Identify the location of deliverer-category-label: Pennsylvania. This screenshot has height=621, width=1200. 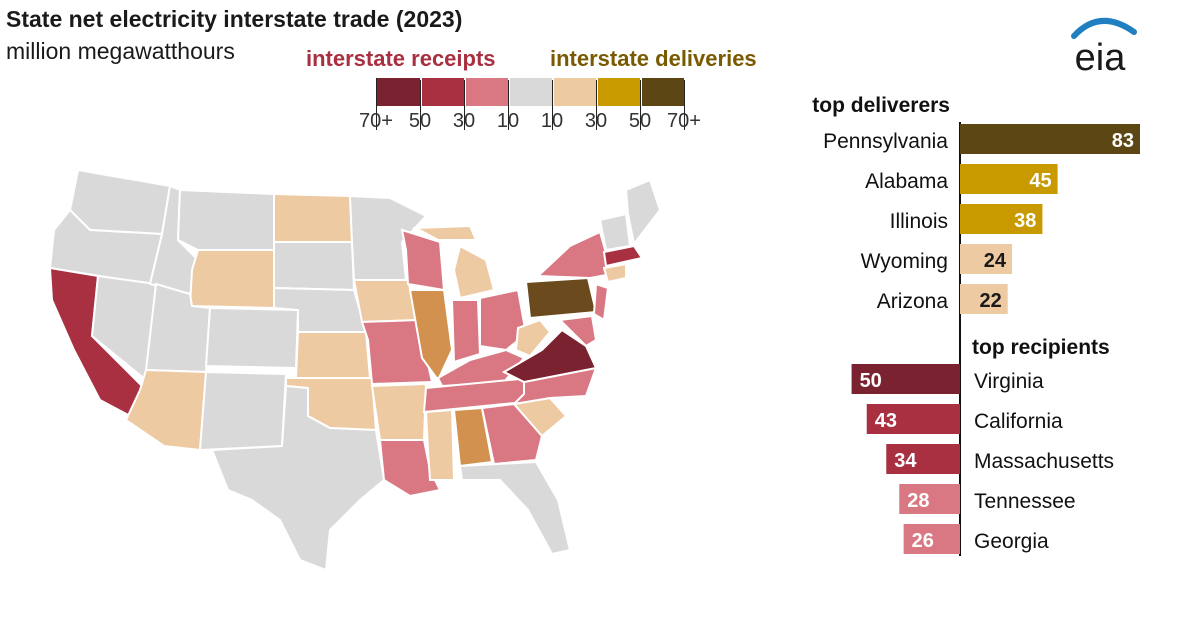
(885, 141).